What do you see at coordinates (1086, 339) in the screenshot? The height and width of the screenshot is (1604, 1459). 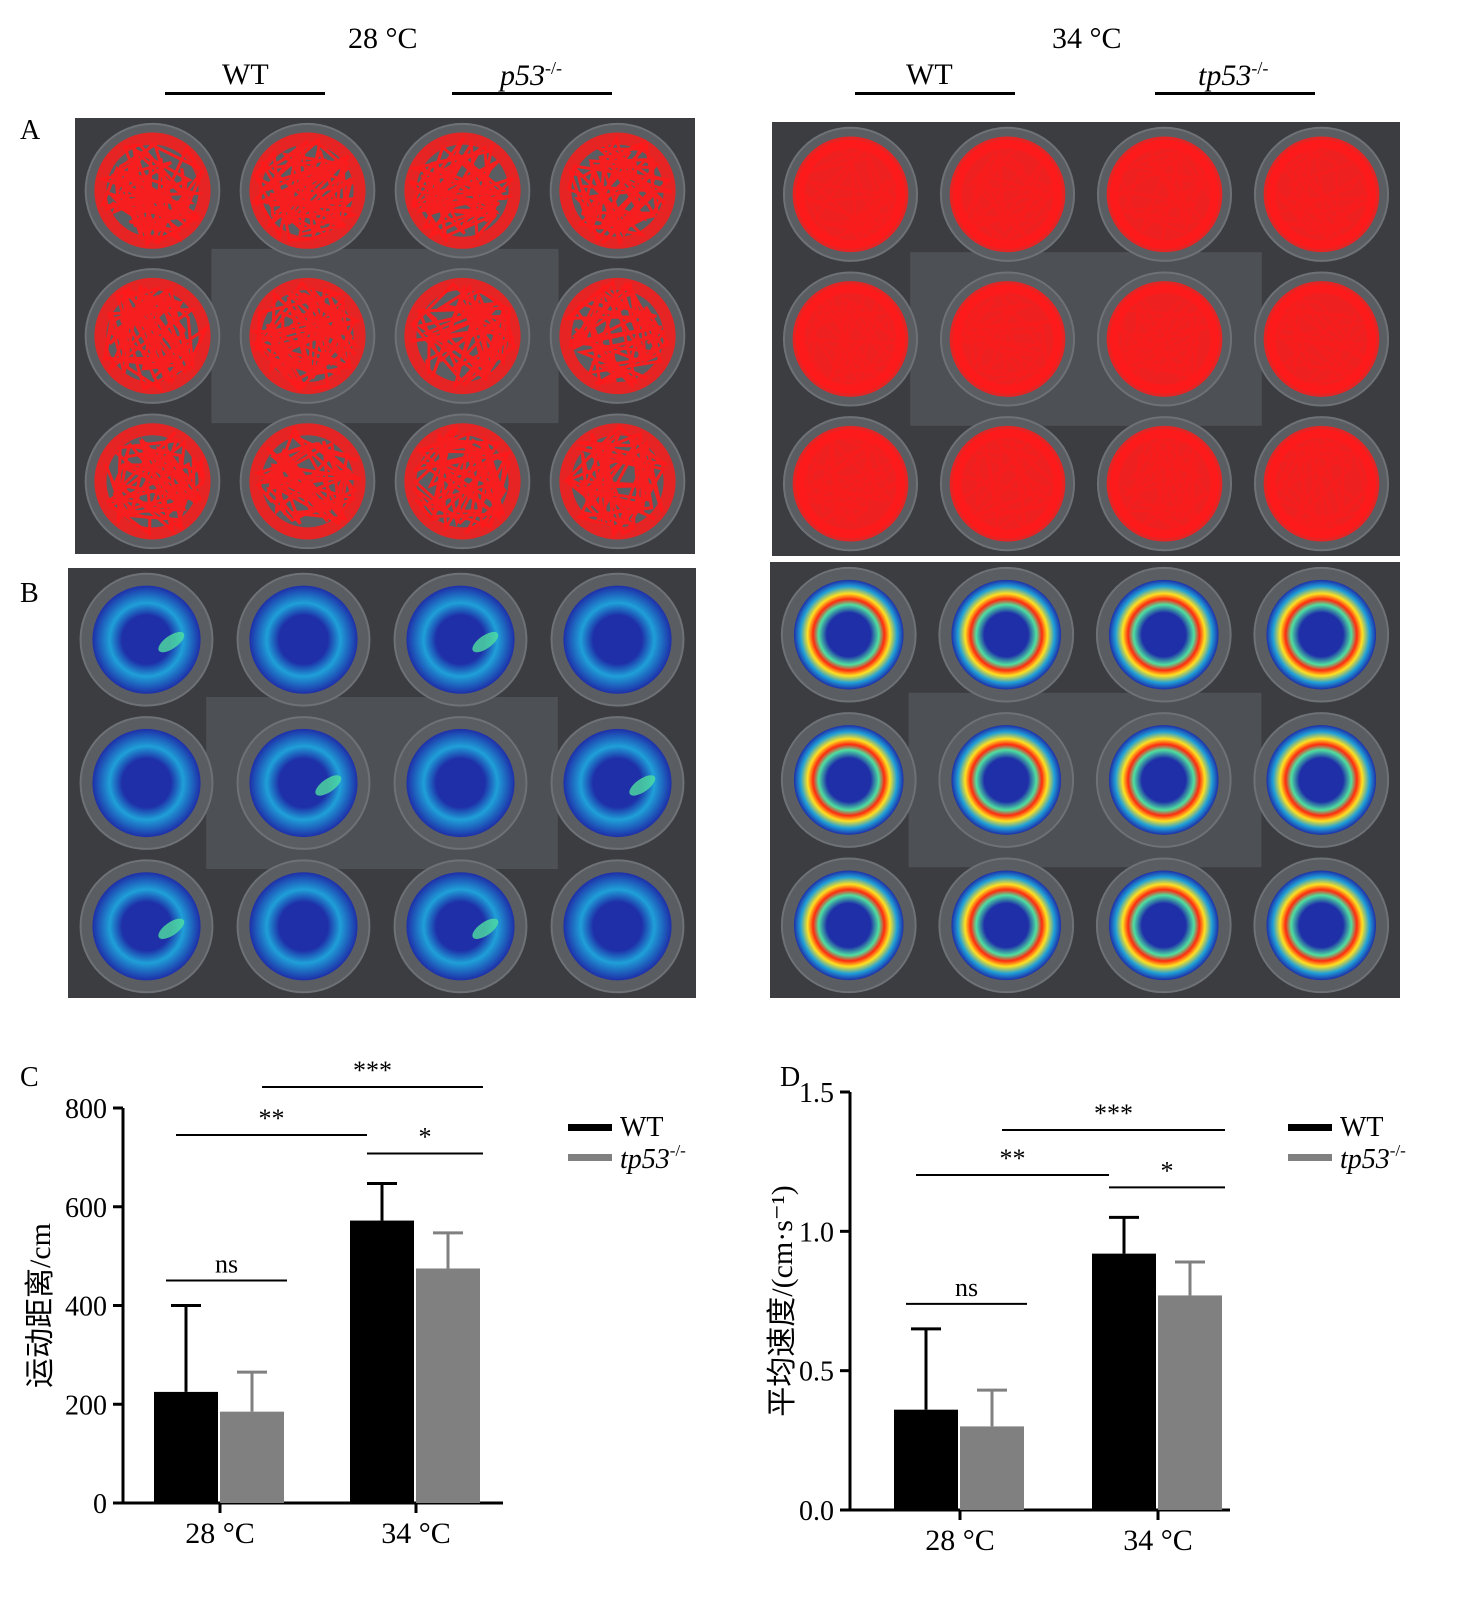 I see `plate-a-34c-tracks` at bounding box center [1086, 339].